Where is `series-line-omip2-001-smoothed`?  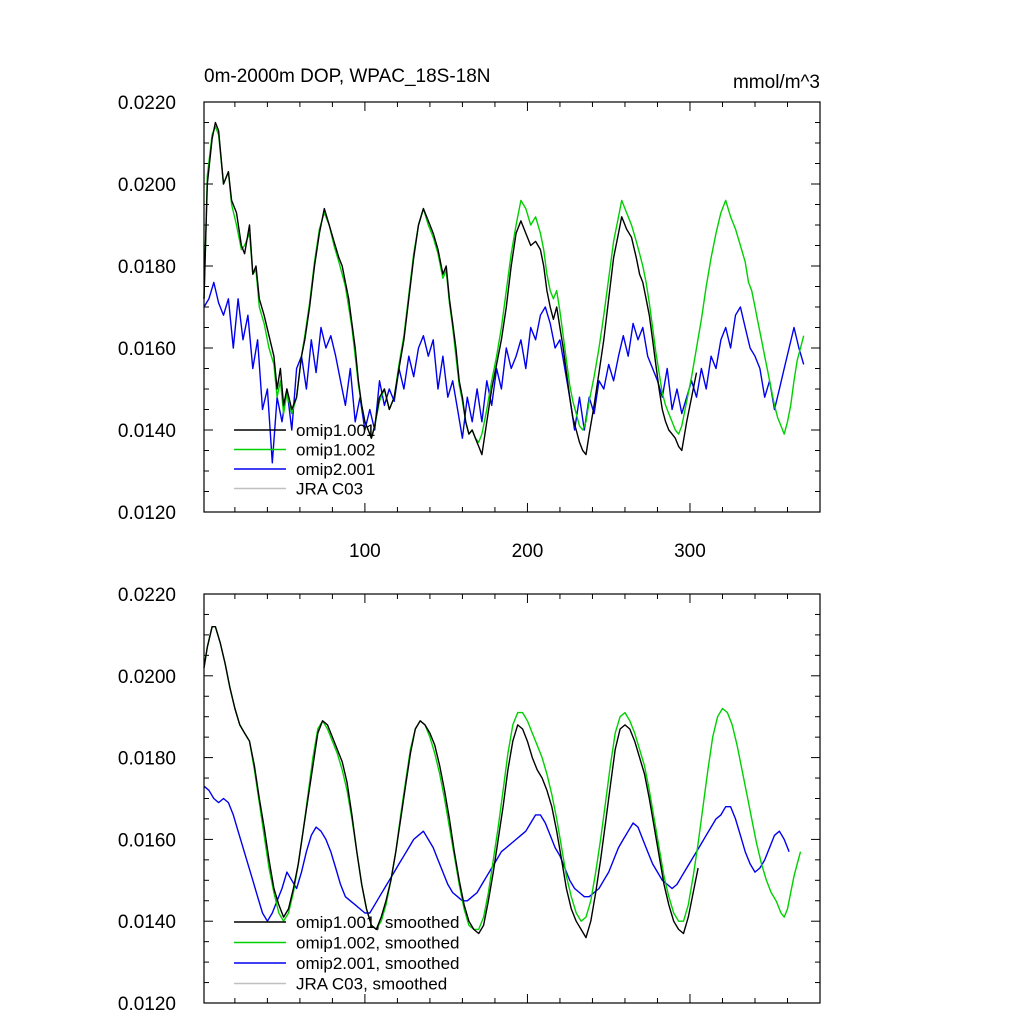 series-line-omip2-001-smoothed is located at coordinates (496, 853).